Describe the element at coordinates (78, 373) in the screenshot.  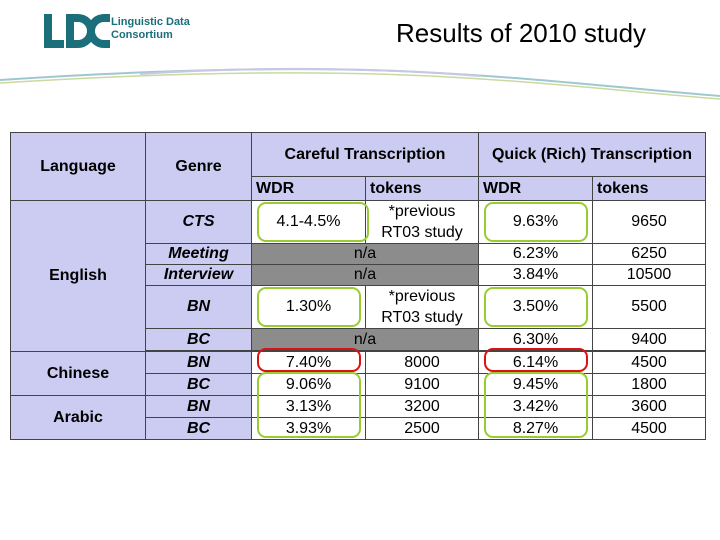
I see `language-chinese: Chinese` at that location.